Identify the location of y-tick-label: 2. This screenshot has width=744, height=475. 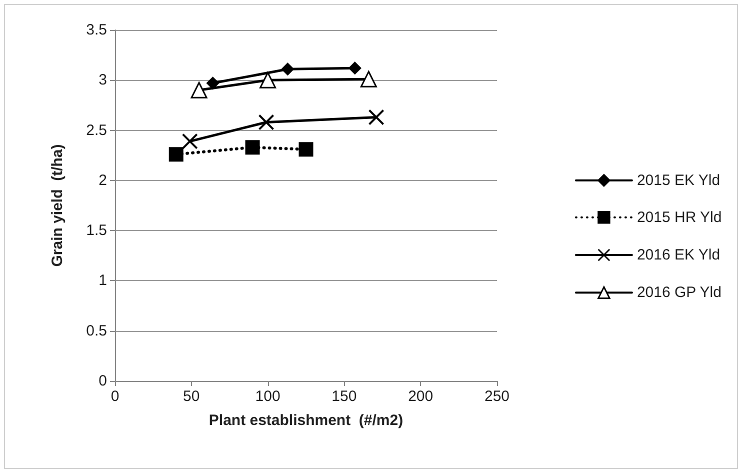
(102, 180).